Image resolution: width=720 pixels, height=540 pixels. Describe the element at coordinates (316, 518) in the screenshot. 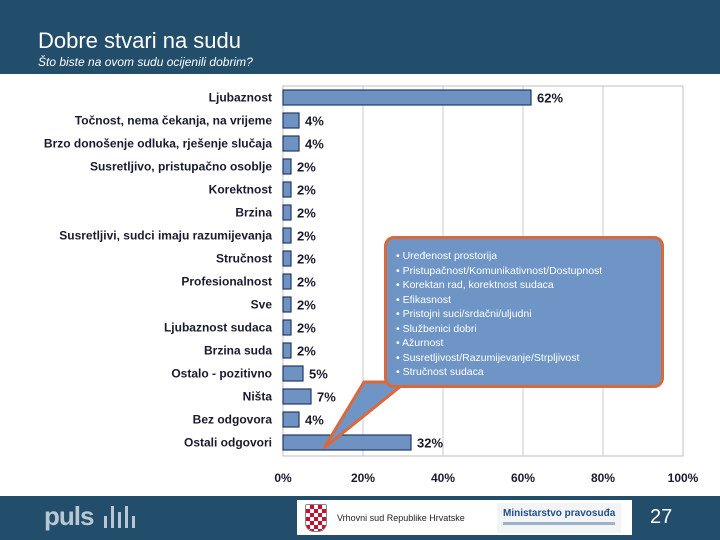

I see `croatian-coat-of-arms-icon` at that location.